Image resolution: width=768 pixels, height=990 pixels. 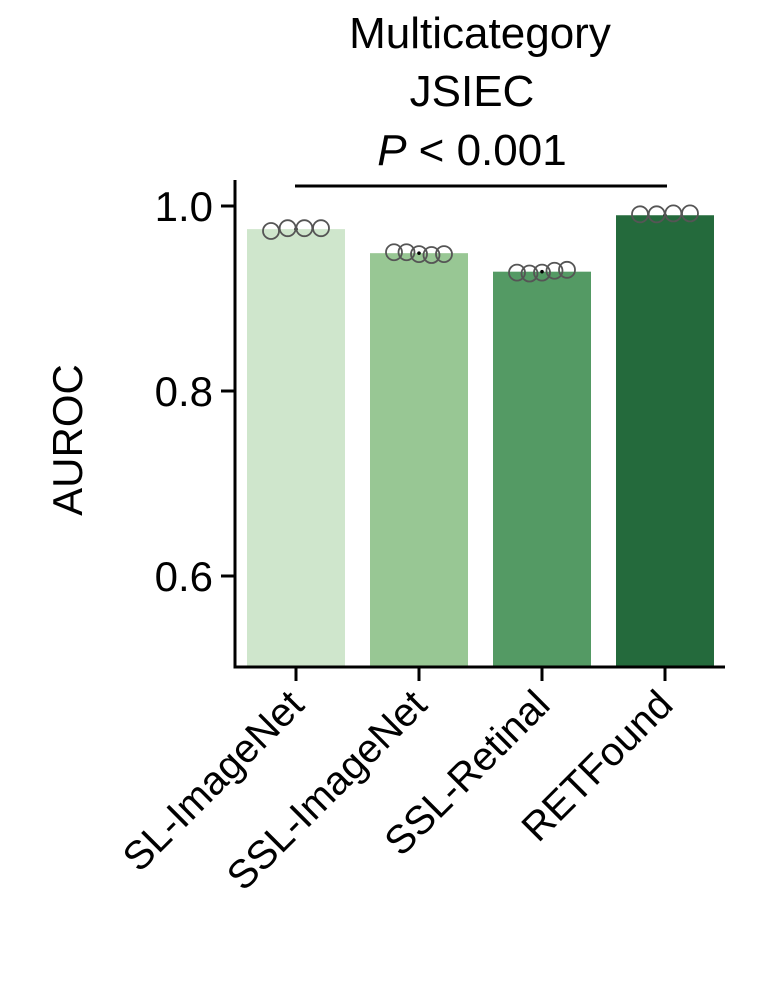 I want to click on data-point-retfound, so click(x=690, y=213).